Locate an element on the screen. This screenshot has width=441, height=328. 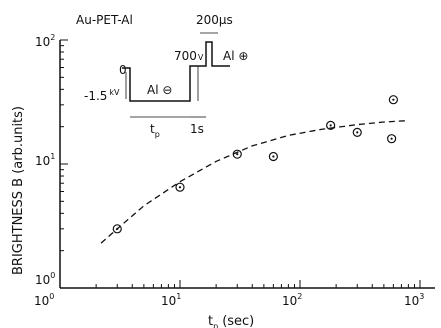
pos-voltage-label: 700V is located at coordinates (189, 56).